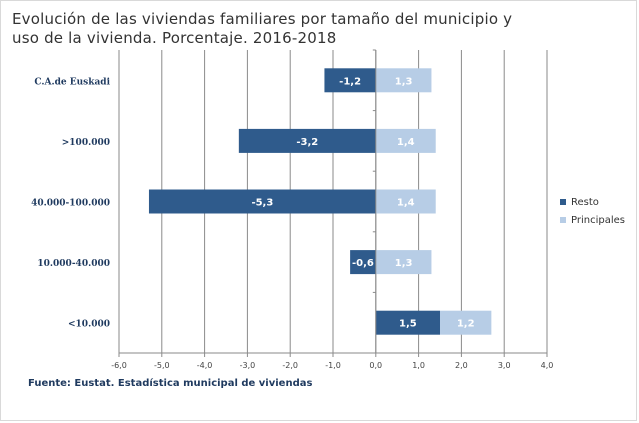 The width and height of the screenshot is (639, 423). I want to click on data-label: -0,6, so click(363, 263).